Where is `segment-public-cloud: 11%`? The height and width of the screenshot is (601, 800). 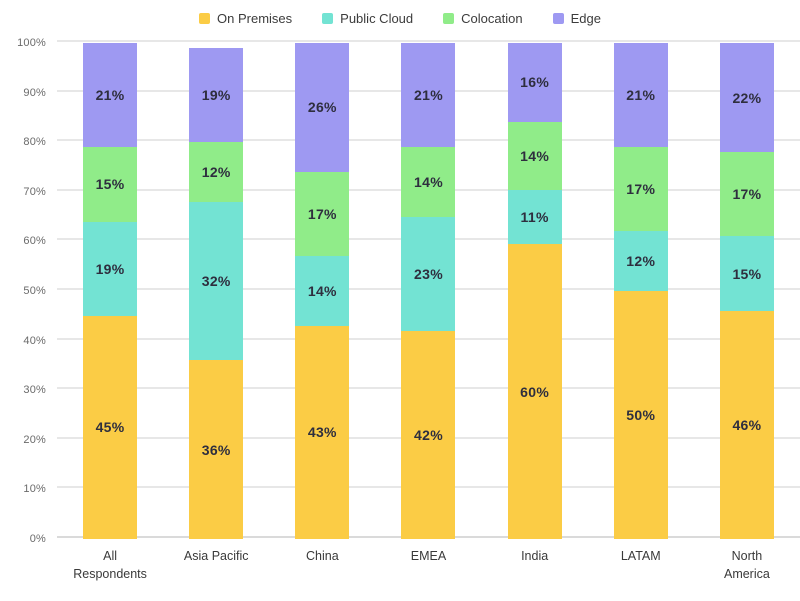
segment-public-cloud: 11% is located at coordinates (534, 217).